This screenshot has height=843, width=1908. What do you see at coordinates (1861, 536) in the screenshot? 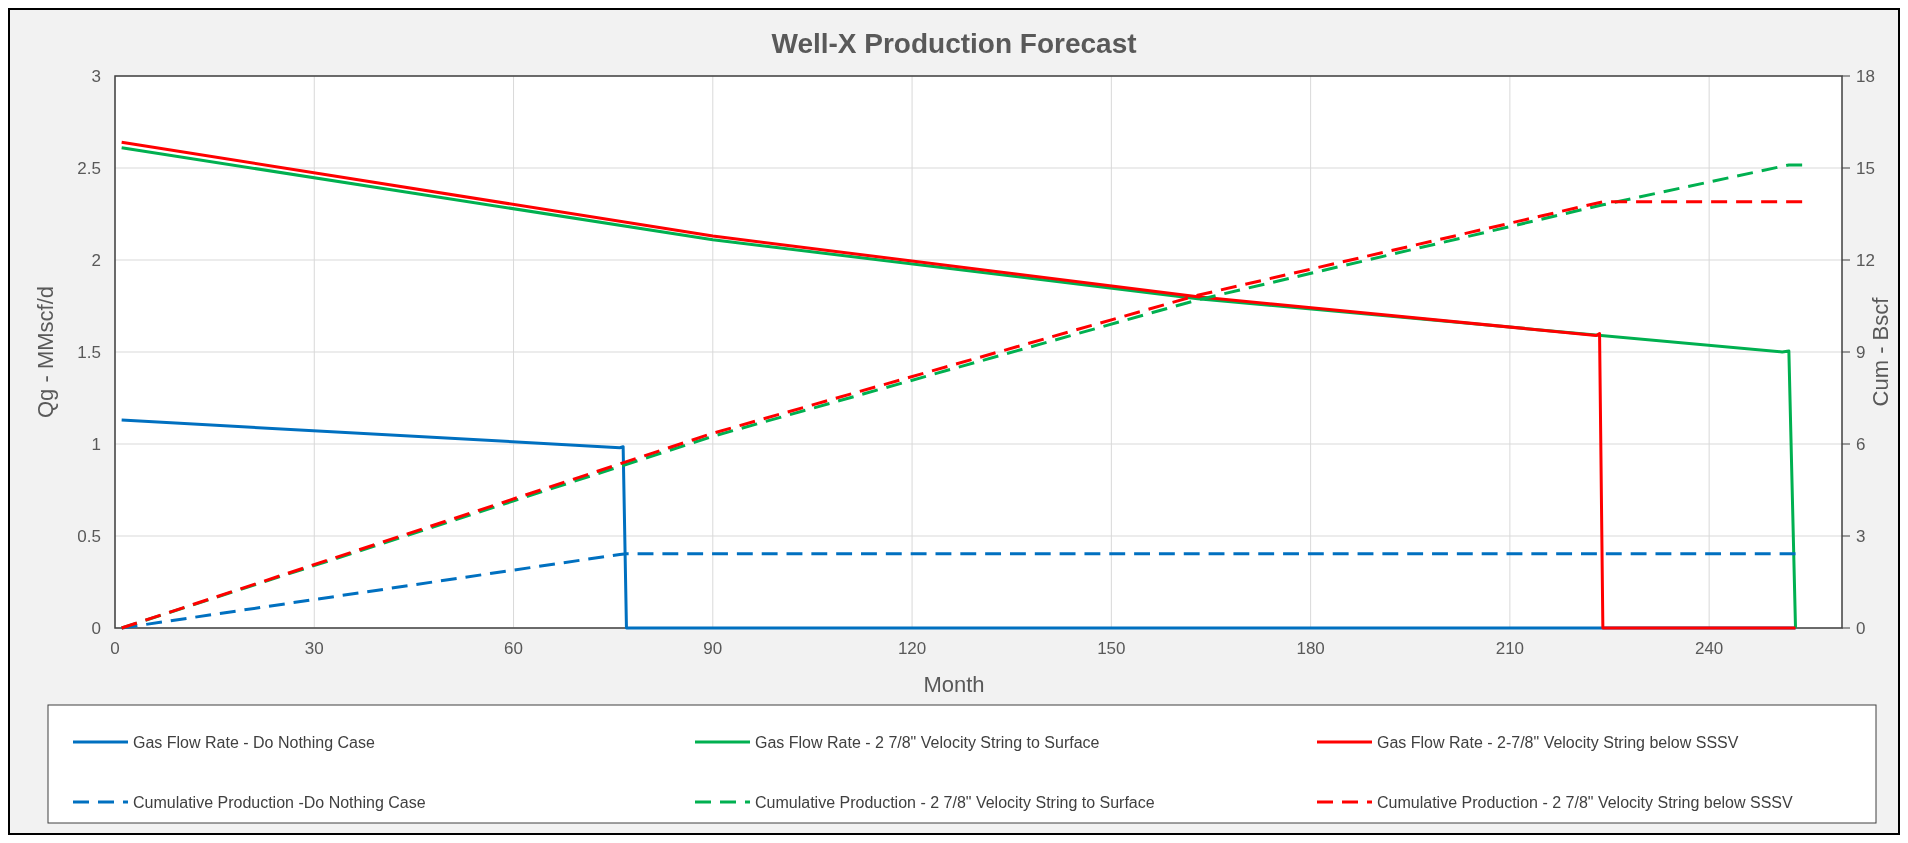
I see `y2-tick-label: 3` at bounding box center [1861, 536].